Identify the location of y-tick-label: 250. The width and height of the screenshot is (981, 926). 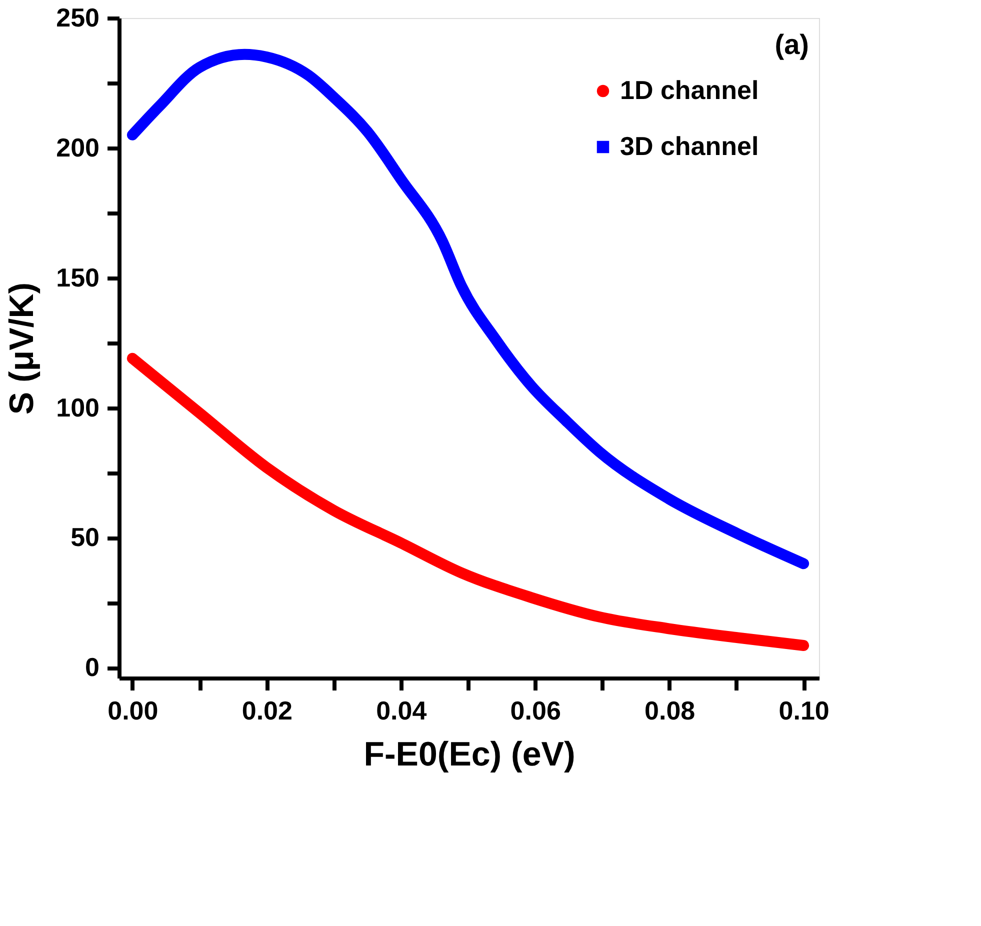
(78, 17).